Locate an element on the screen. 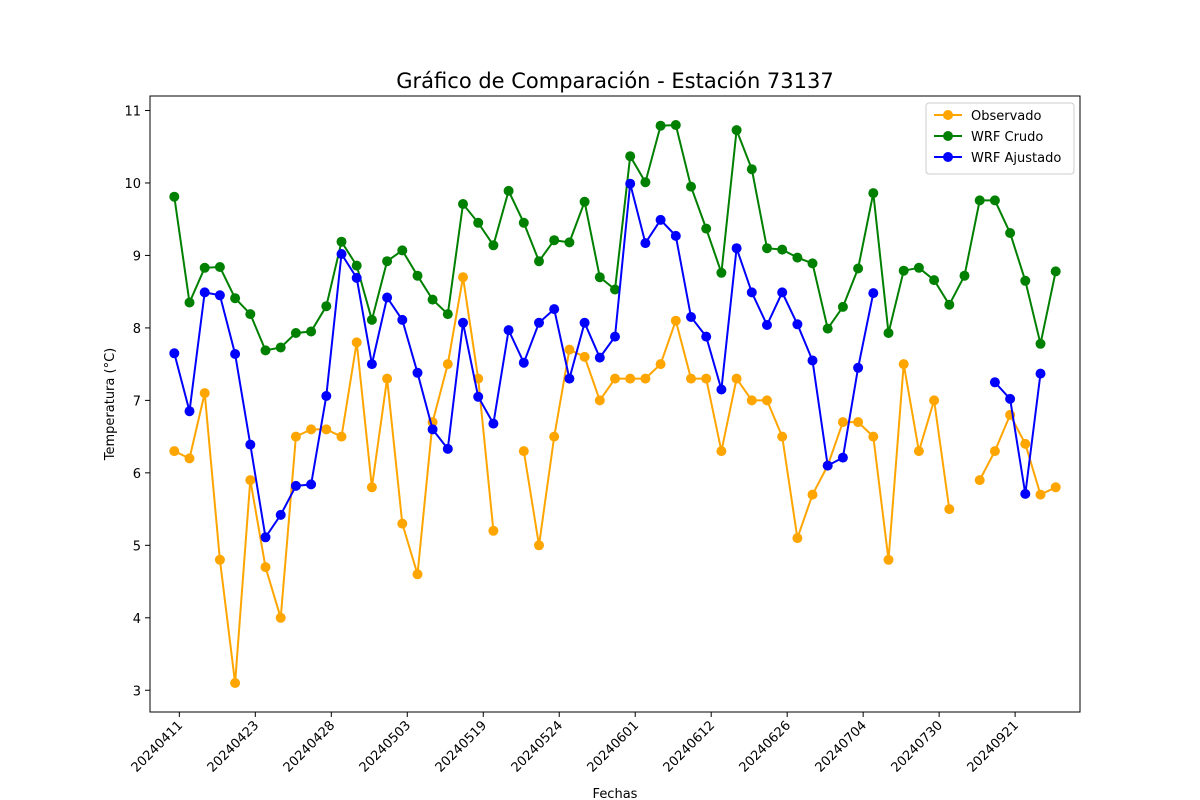 The width and height of the screenshot is (1200, 800). legend-entry: WRF Crudo is located at coordinates (1007, 137).